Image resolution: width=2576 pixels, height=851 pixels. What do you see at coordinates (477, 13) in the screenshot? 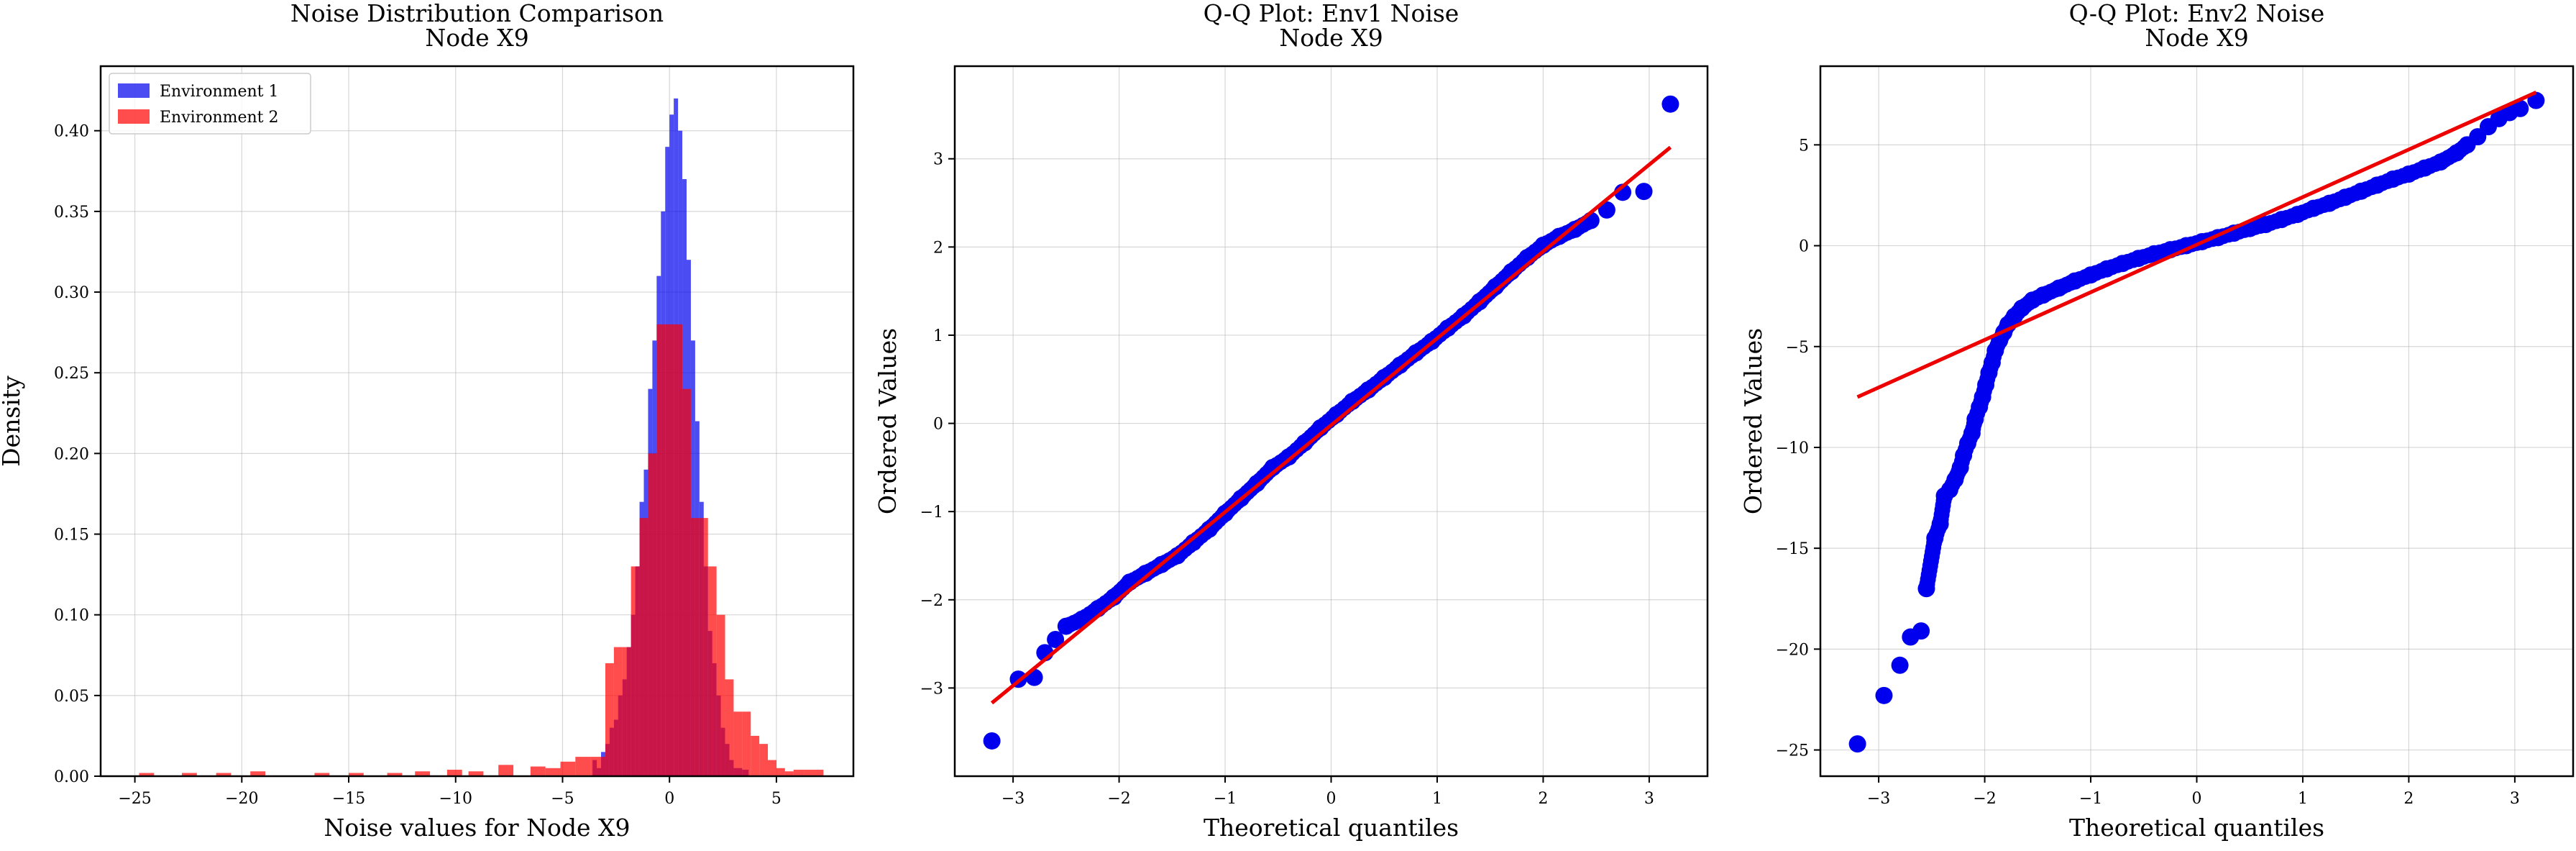
I see `histogram-title-line1: Noise Distribution Comparison` at bounding box center [477, 13].